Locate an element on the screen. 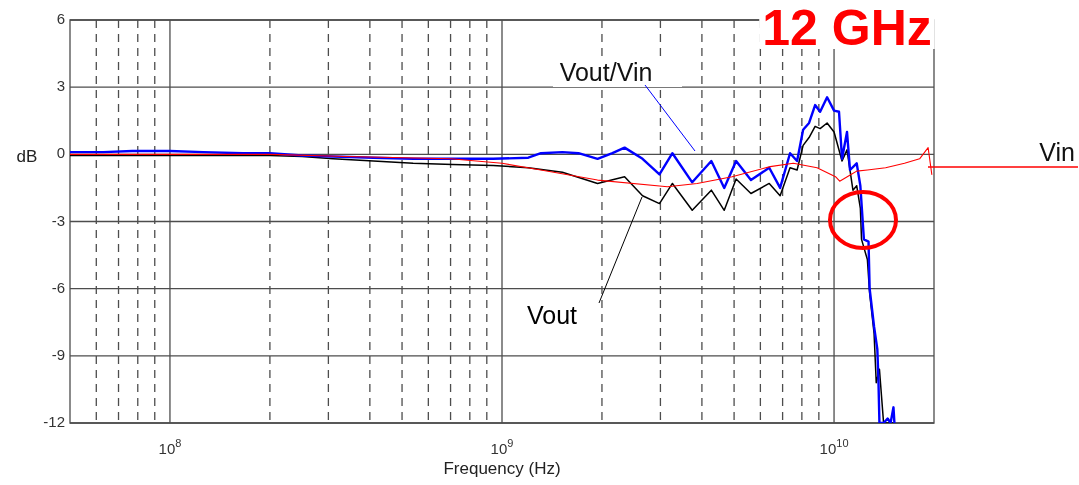 Image resolution: width=1079 pixels, height=485 pixels. text: Vout is located at coordinates (552, 315).